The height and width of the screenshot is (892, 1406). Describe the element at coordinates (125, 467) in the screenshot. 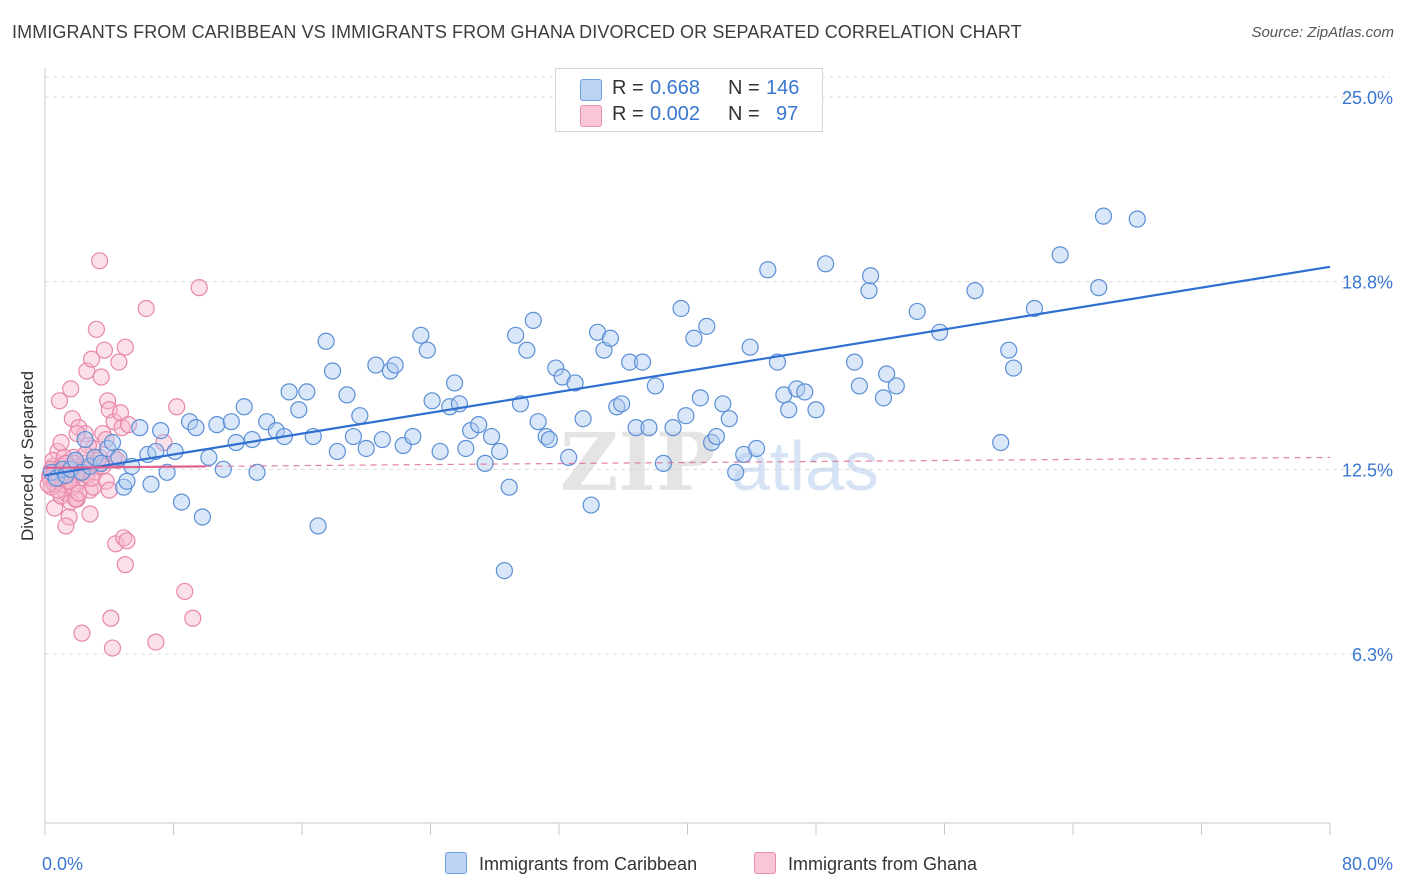

I see `ghana-trend-line` at that location.